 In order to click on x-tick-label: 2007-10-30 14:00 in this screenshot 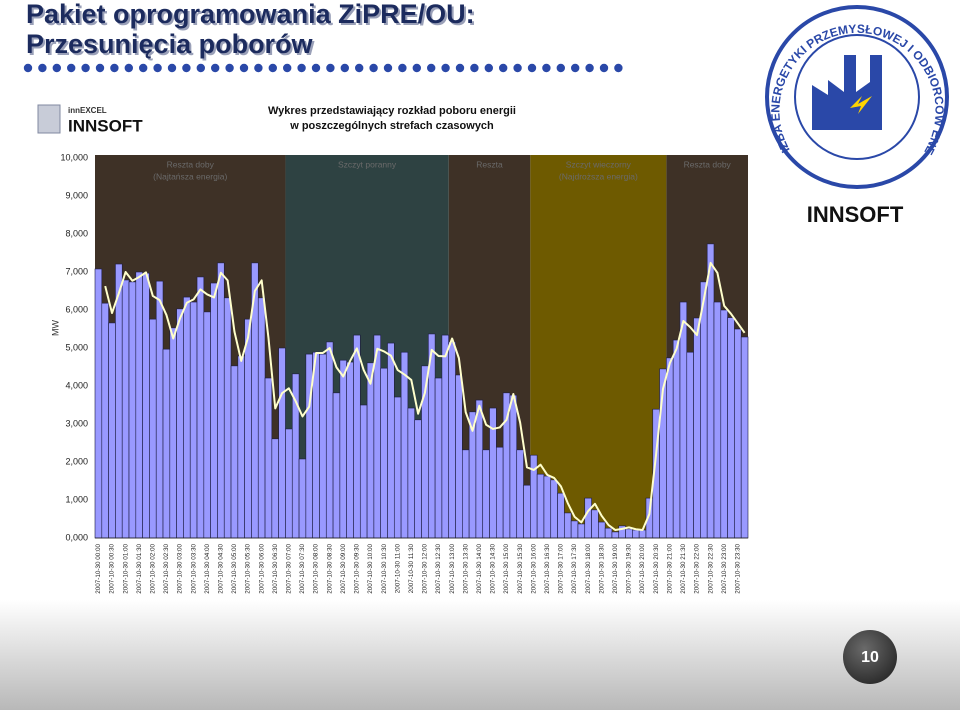, I will do `click(479, 569)`.